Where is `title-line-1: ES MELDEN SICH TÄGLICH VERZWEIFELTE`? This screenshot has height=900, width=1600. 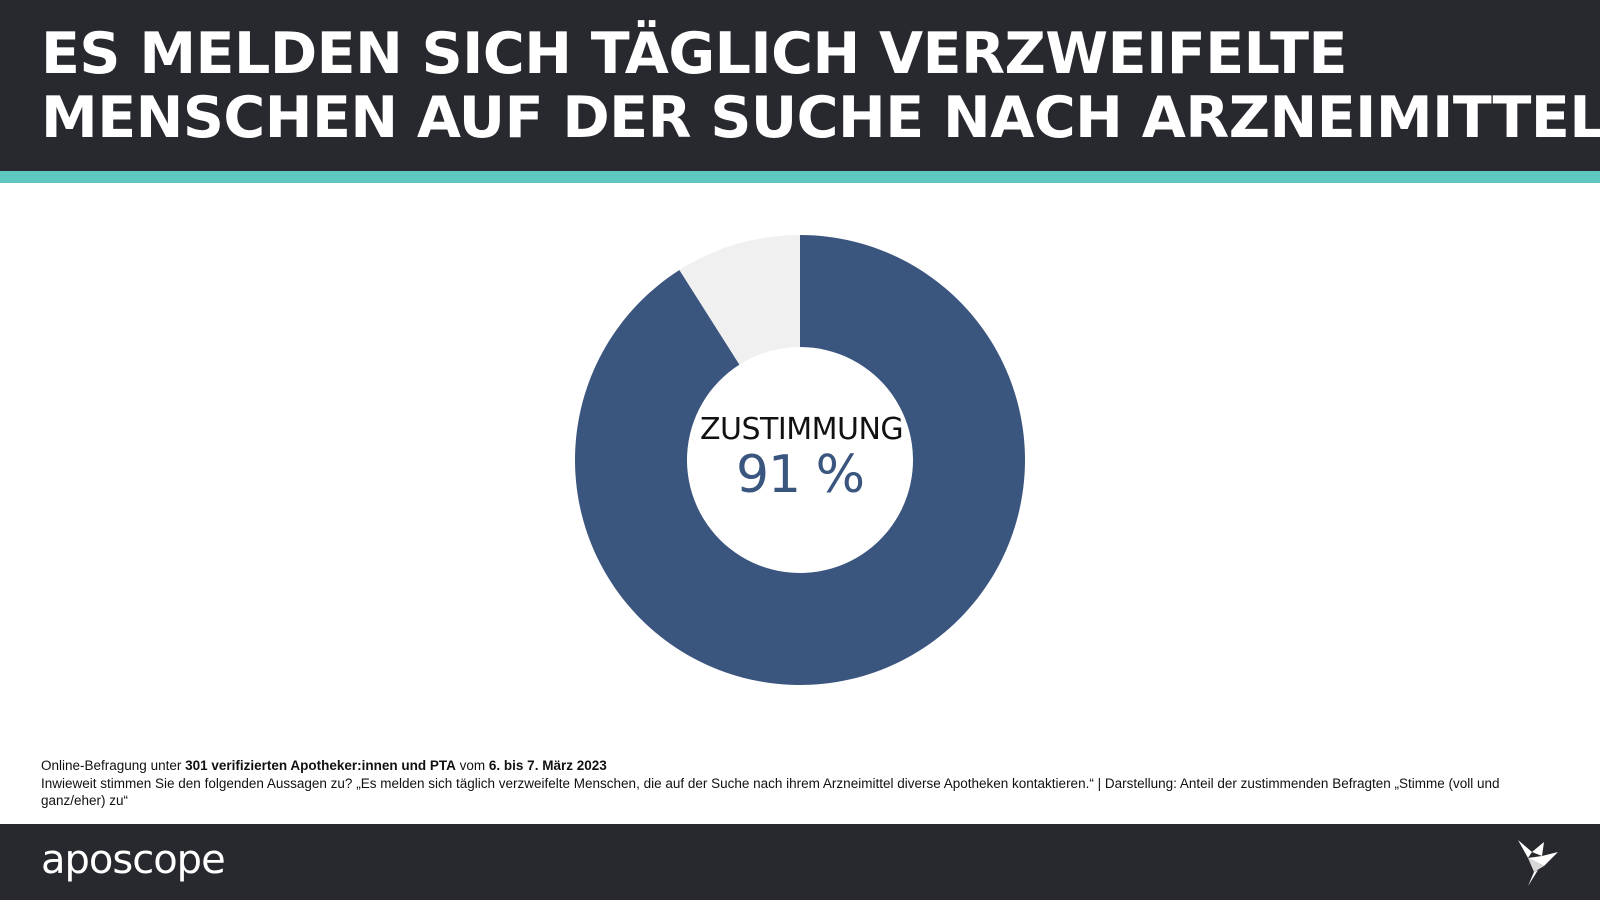 title-line-1: ES MELDEN SICH TÄGLICH VERZWEIFELTE is located at coordinates (694, 54).